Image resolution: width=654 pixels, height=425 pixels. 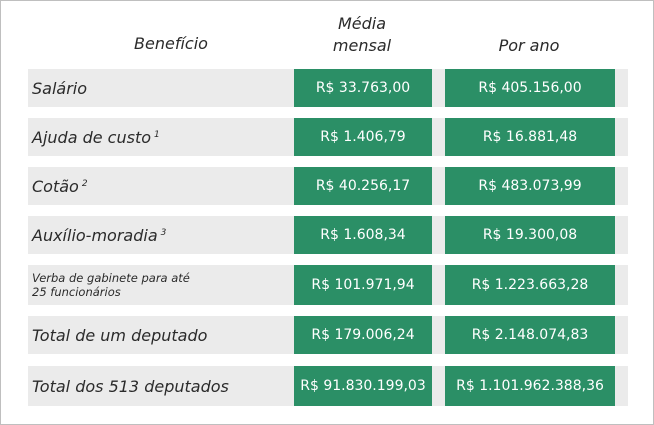 What do you see at coordinates (530, 285) in the screenshot?
I see `yearly-value-cell: R$ 1.223.663,28` at bounding box center [530, 285].